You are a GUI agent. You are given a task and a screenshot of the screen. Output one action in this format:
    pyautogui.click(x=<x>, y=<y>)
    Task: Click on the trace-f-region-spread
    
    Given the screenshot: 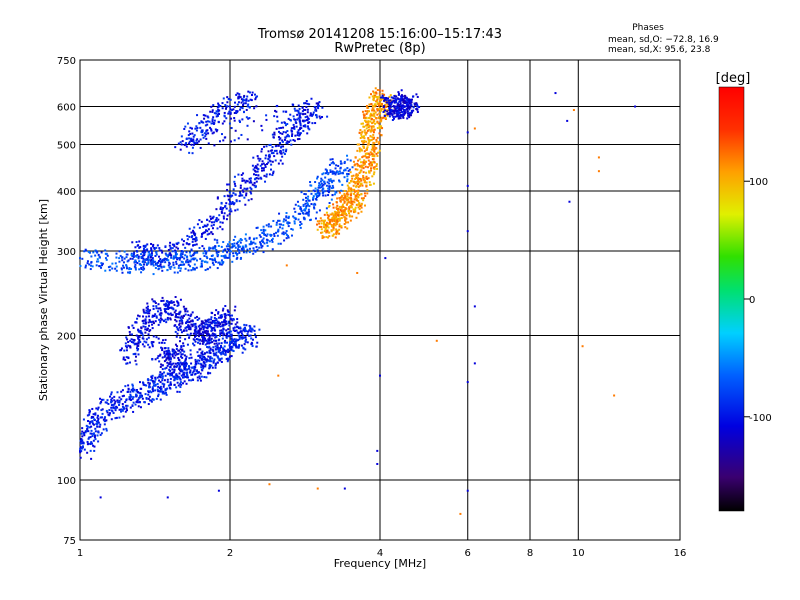 What is the action you would take?
    pyautogui.click(x=229, y=180)
    